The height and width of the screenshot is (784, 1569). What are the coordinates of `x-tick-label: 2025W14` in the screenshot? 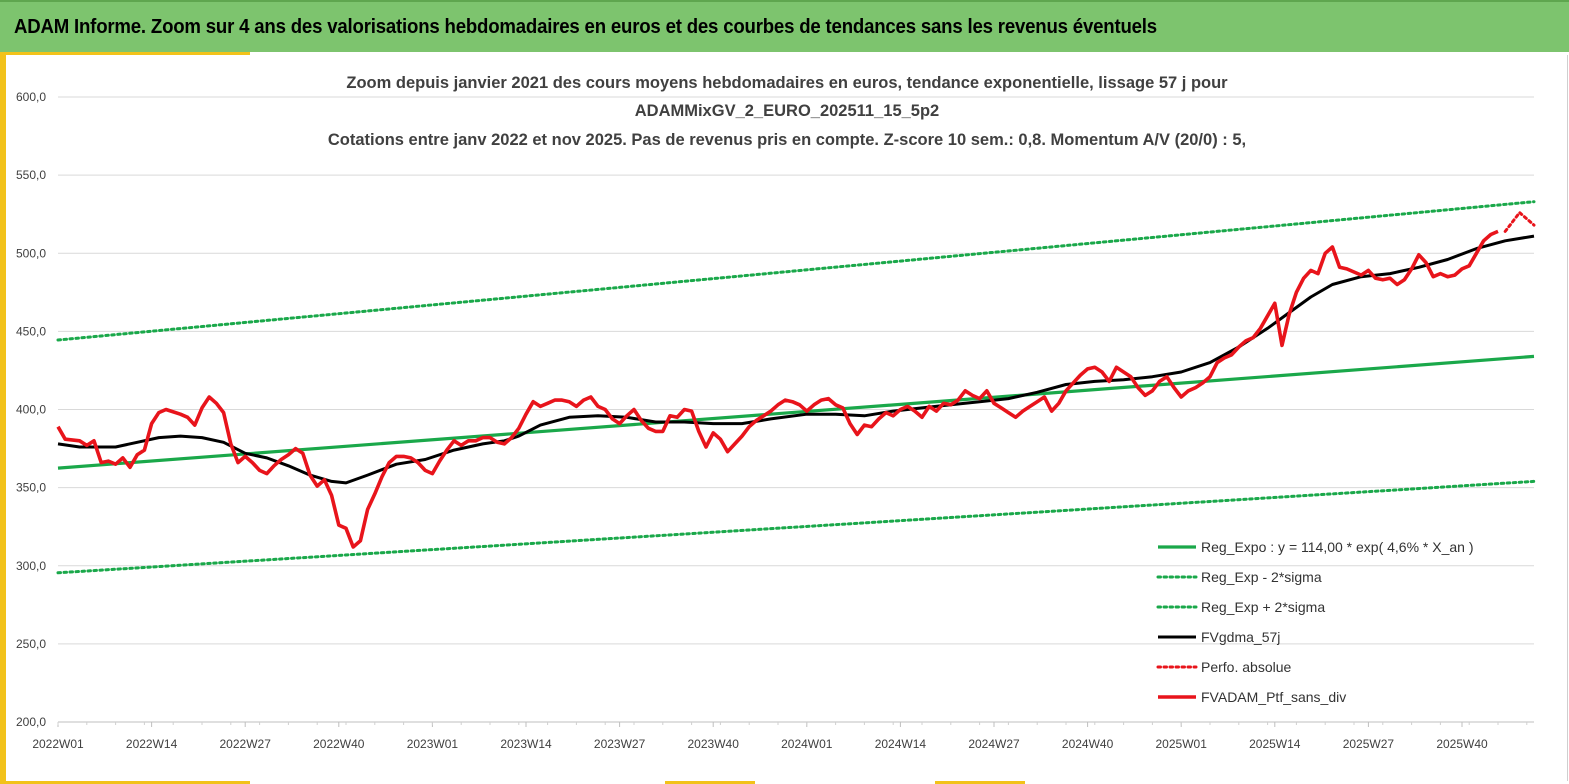 It's located at (1275, 744).